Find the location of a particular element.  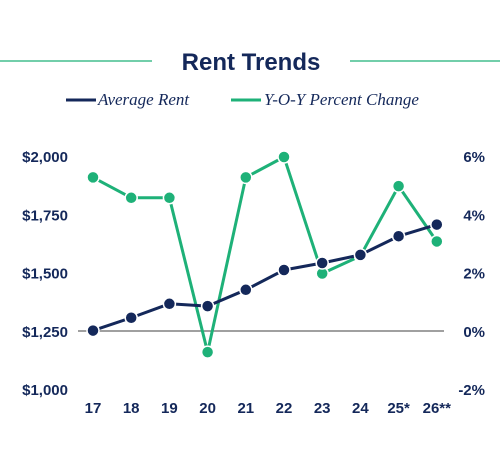

left-axis-ticks: $1,000 $1,250 $1,500 $1,750 $2,000 is located at coordinates (45, 274).